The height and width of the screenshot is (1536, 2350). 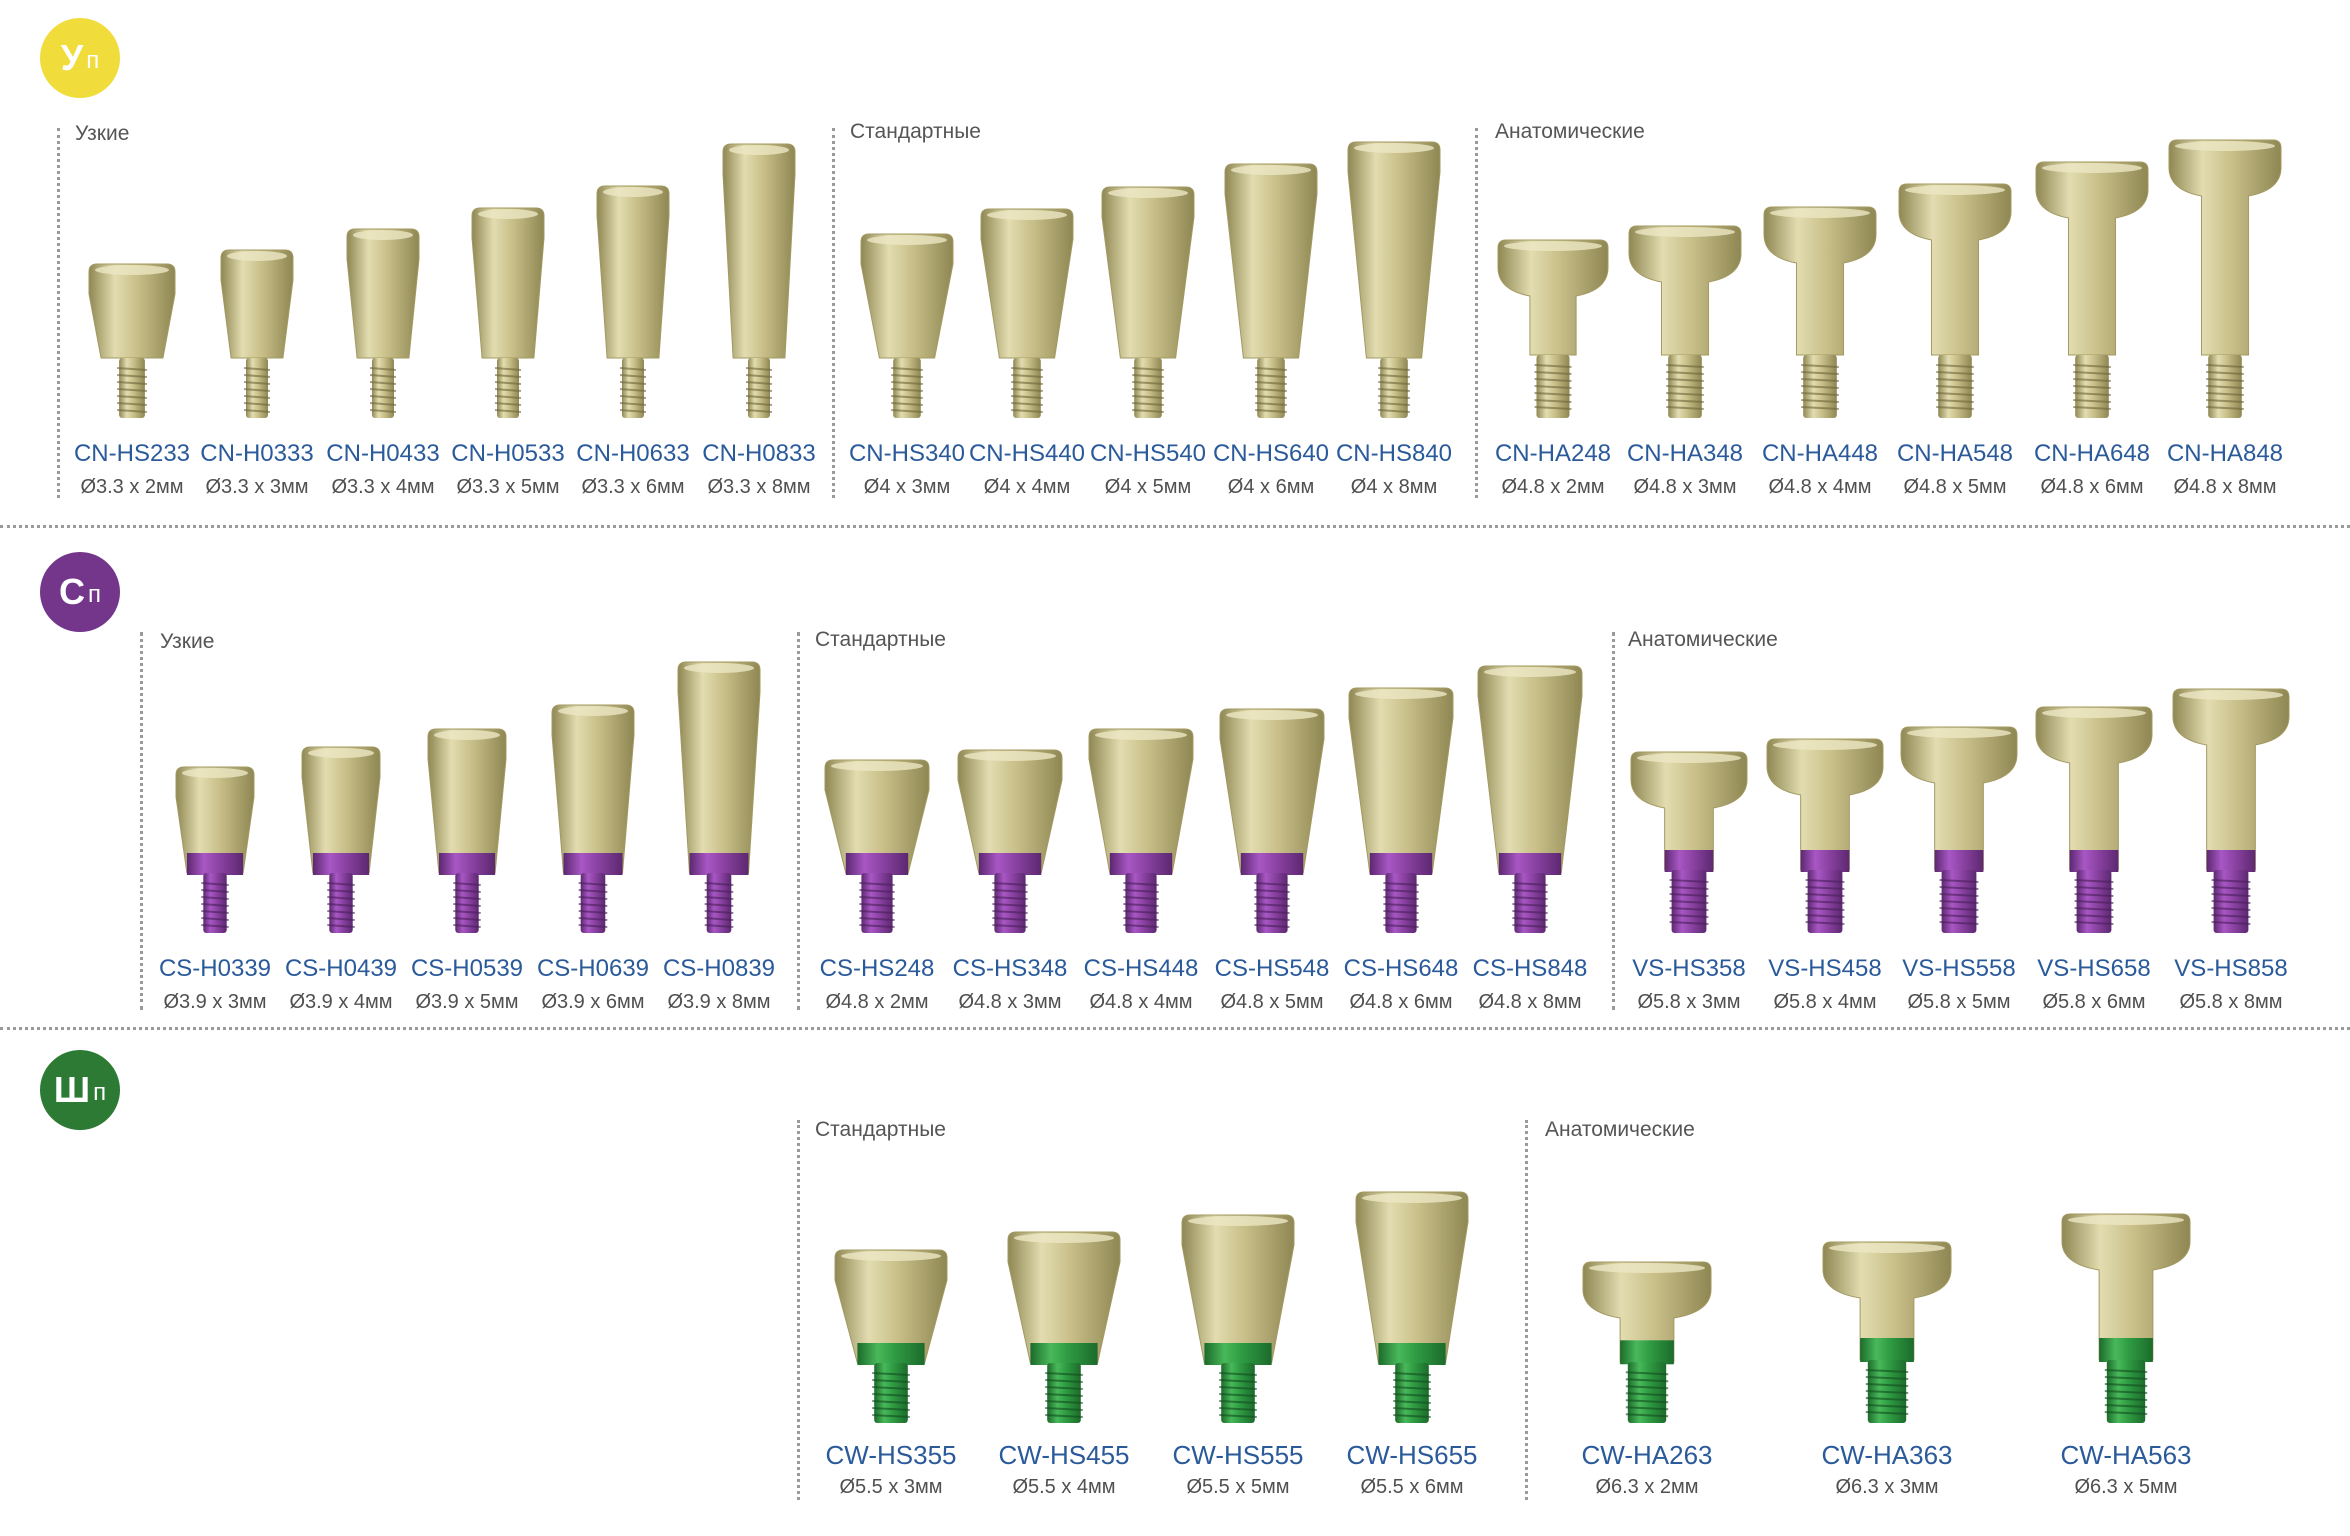 I want to click on product-code: CW-HS355, so click(x=891, y=1455).